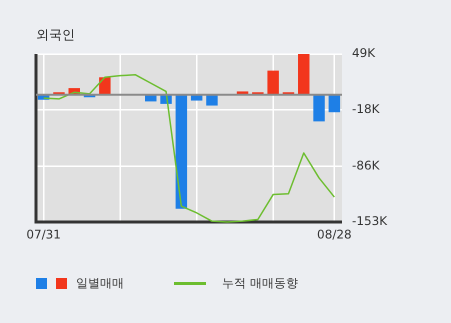  What do you see at coordinates (366, 109) in the screenshot?
I see `y-tick-label: -18K` at bounding box center [366, 109].